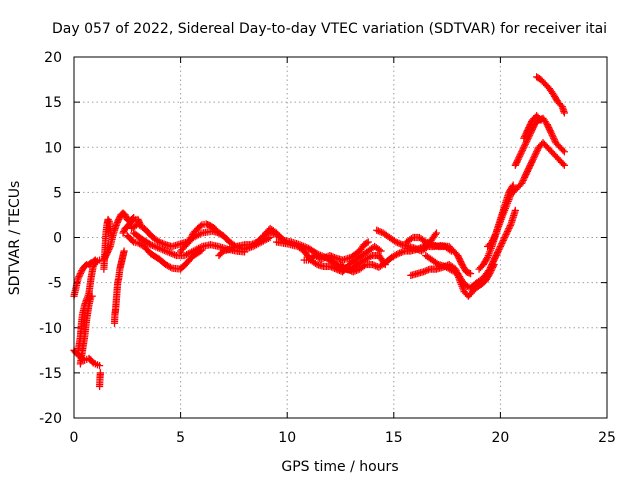  I want to click on series-trace-c, so click(89, 305).